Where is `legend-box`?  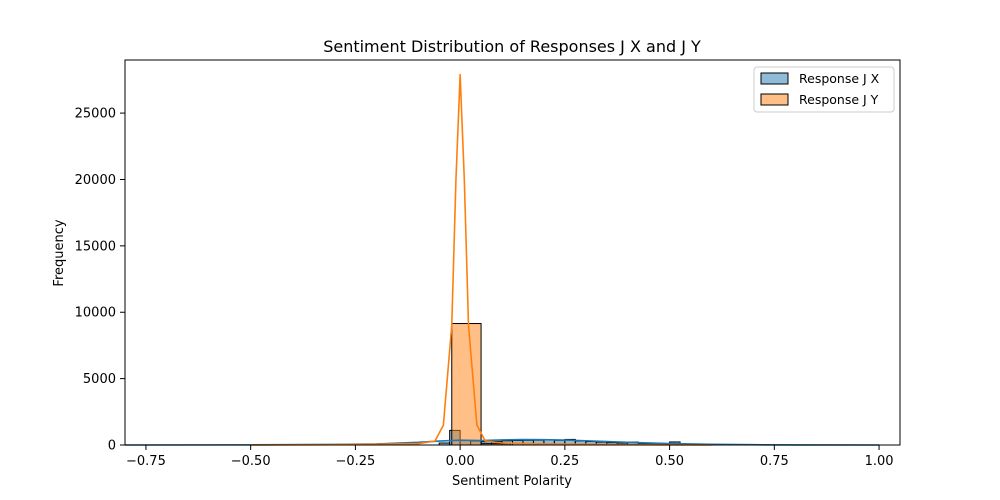
legend-box is located at coordinates (824, 89).